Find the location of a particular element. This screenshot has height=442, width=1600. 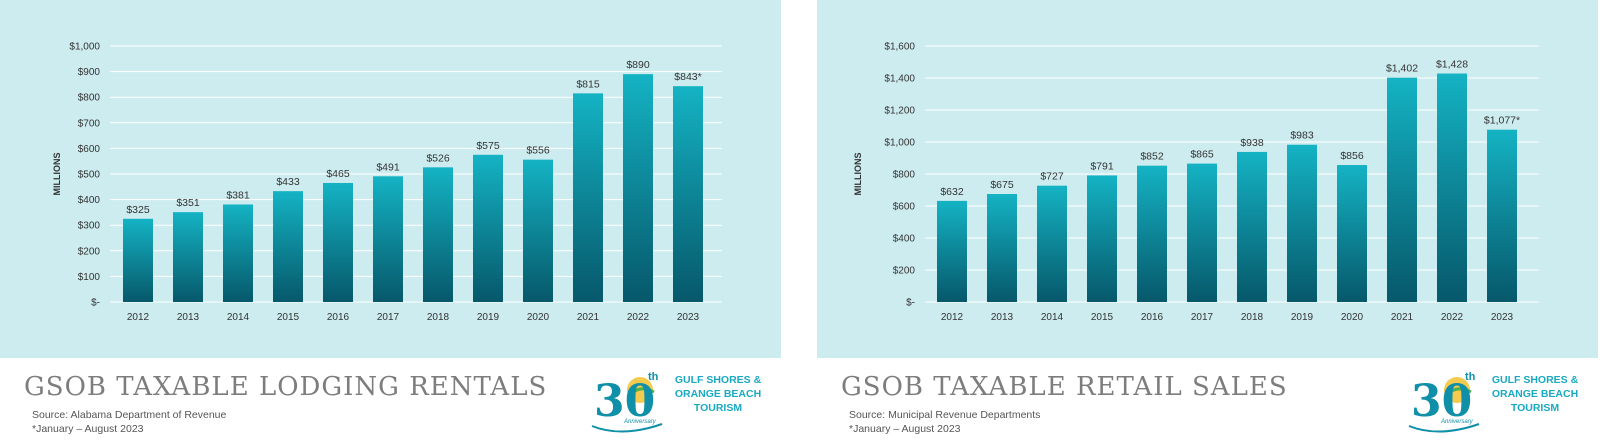

data-label: $351 is located at coordinates (188, 203).